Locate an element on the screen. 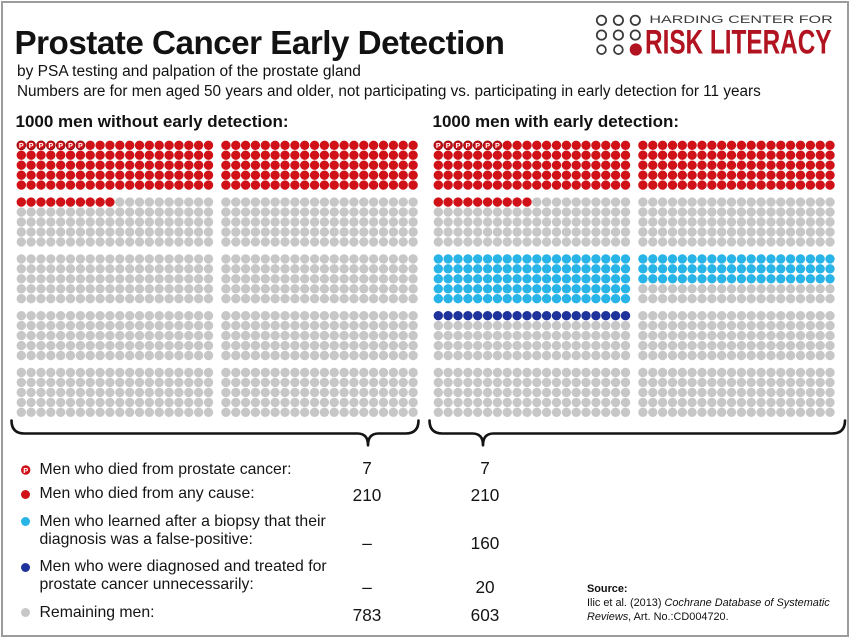  svg-text: HARDING CENTER FOR is located at coordinates (740, 20).